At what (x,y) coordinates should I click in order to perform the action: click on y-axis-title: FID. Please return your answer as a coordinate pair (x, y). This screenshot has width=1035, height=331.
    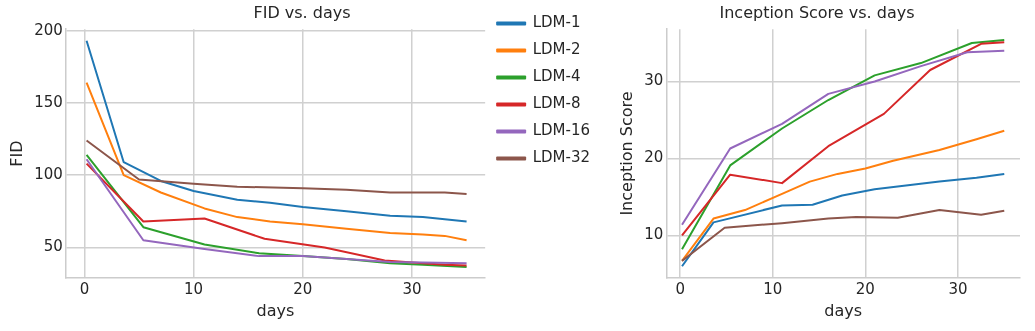
    Looking at the image, I should click on (16, 153).